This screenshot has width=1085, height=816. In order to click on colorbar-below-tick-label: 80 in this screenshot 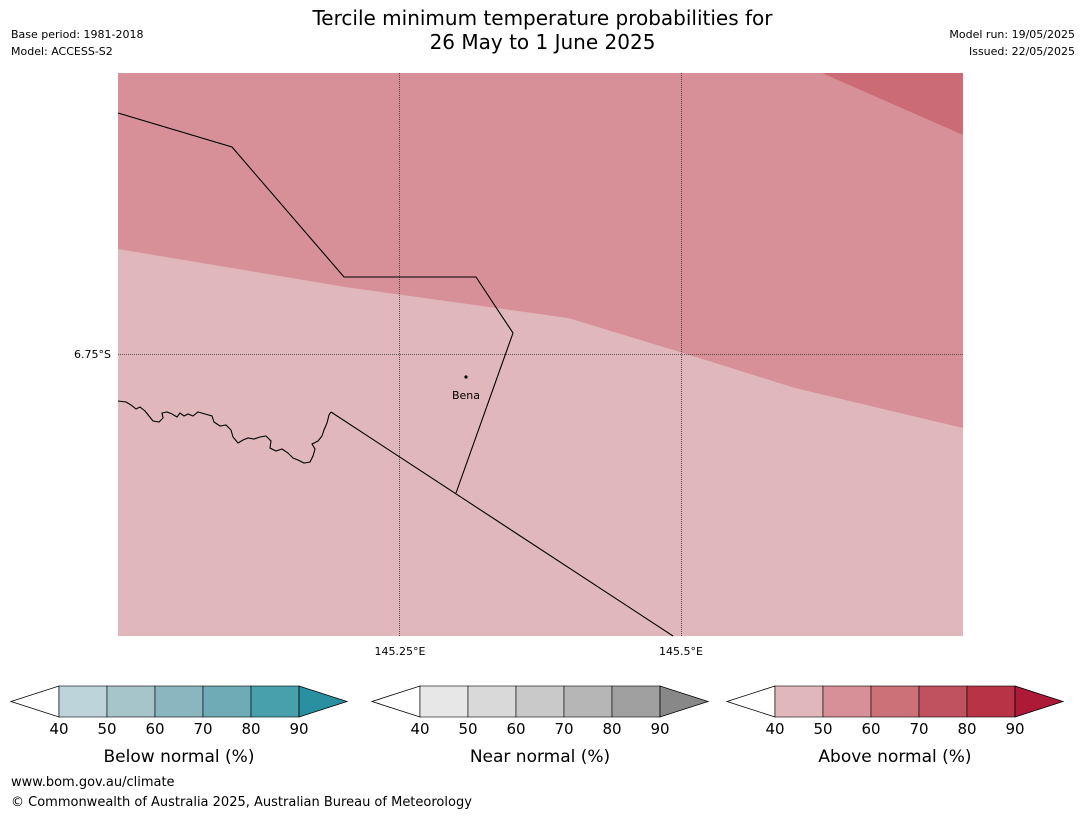, I will do `click(250, 729)`.